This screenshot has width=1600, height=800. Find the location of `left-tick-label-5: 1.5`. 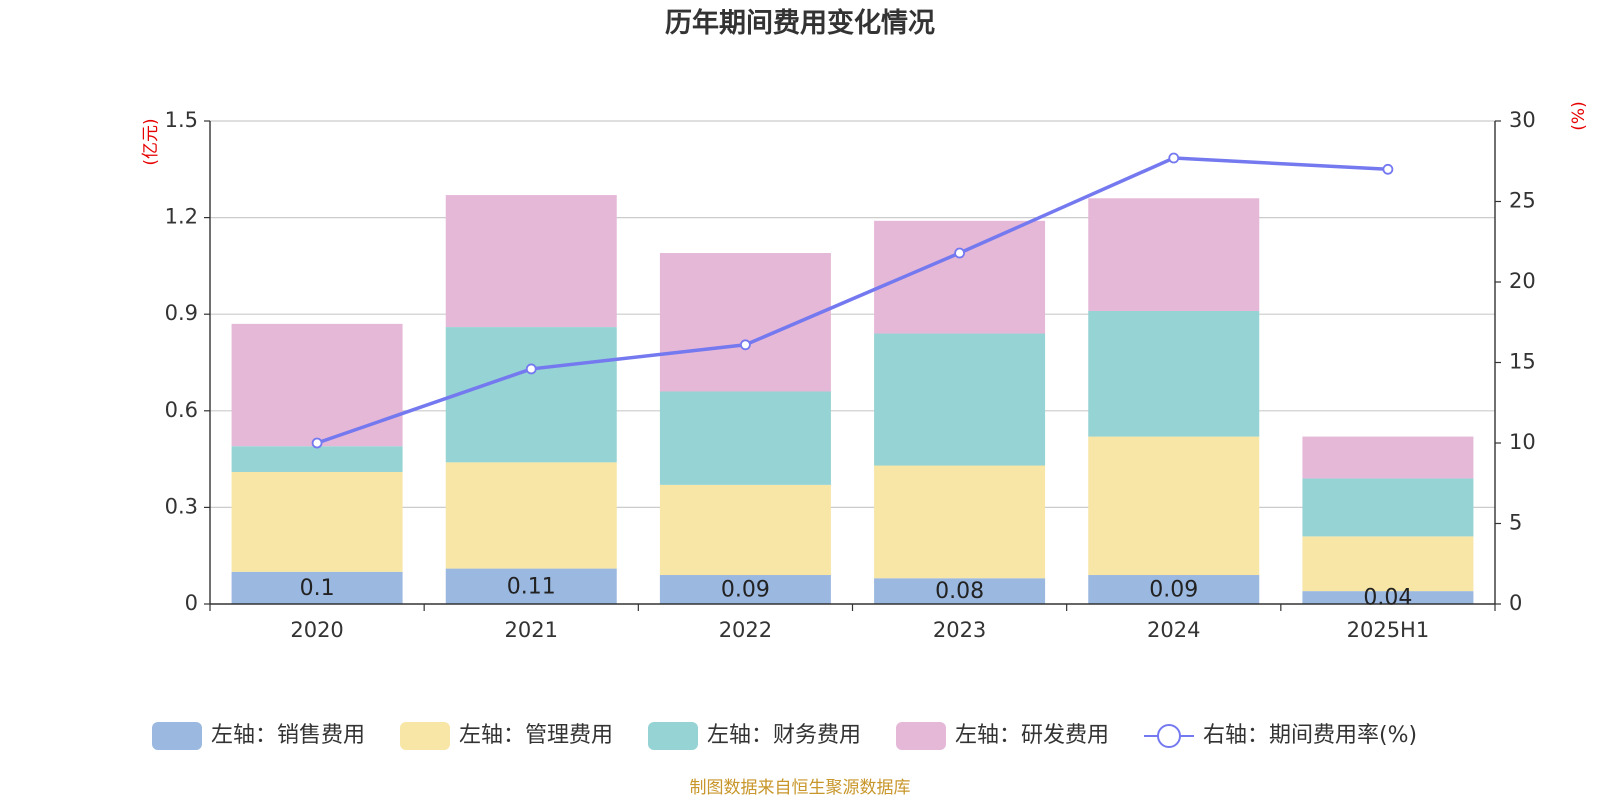

left-tick-label-5: 1.5 is located at coordinates (181, 120).